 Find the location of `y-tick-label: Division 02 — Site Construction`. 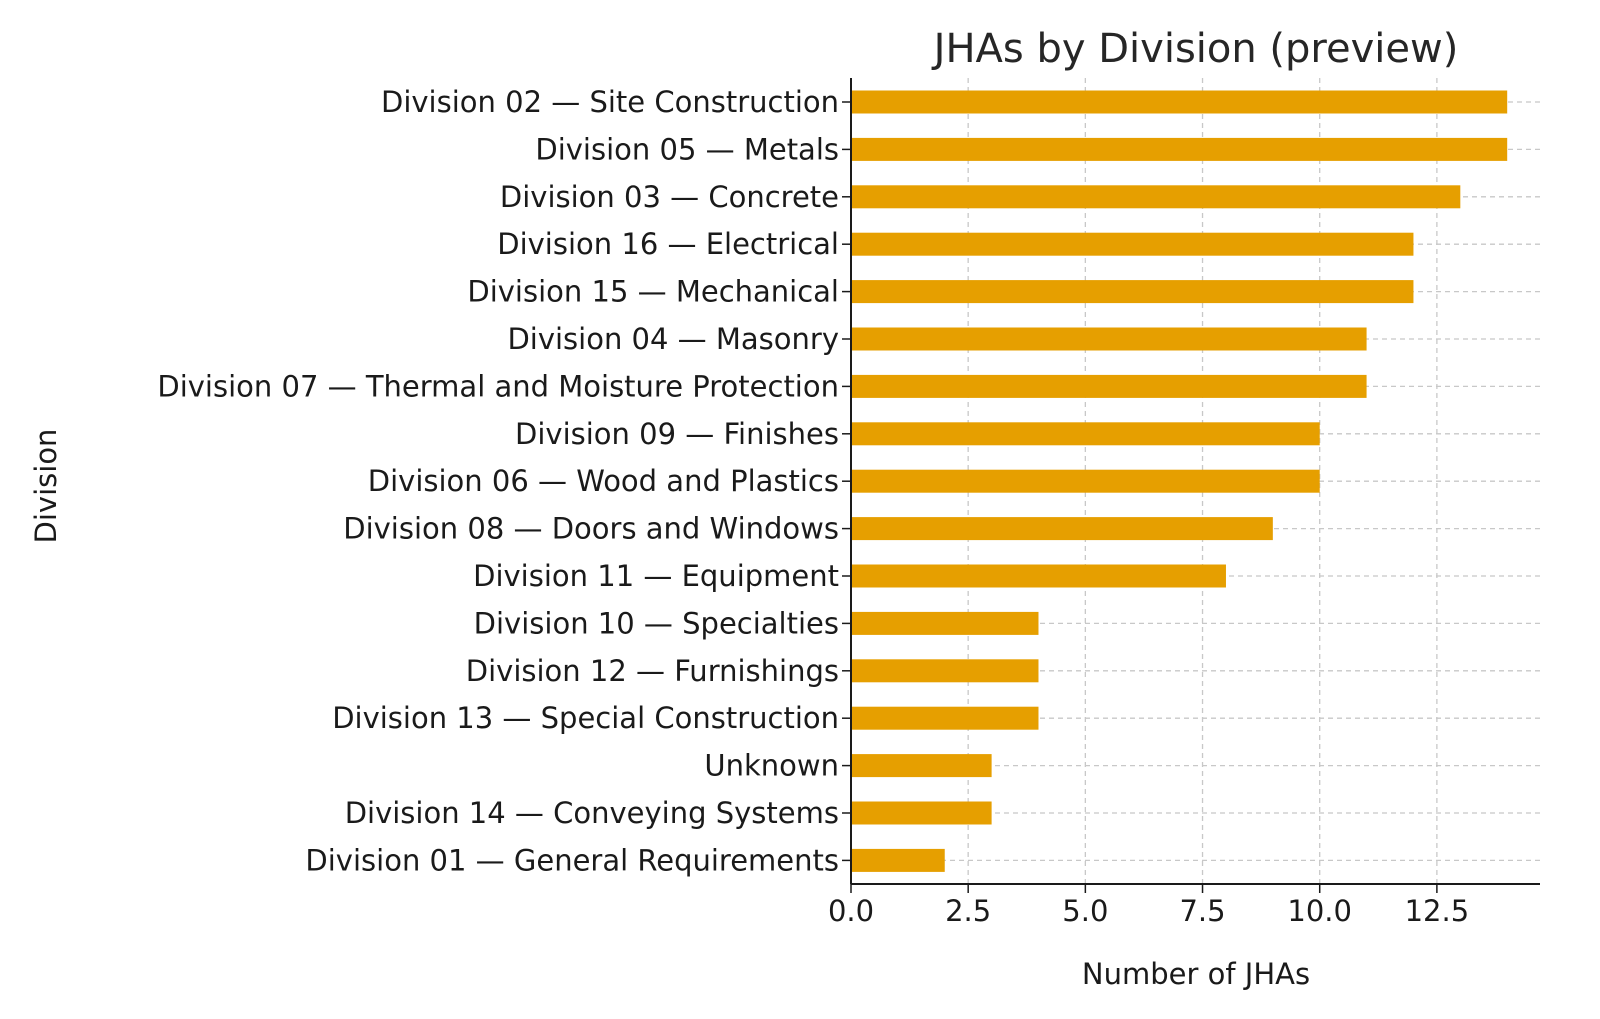

y-tick-label: Division 02 — Site Construction is located at coordinates (610, 102).